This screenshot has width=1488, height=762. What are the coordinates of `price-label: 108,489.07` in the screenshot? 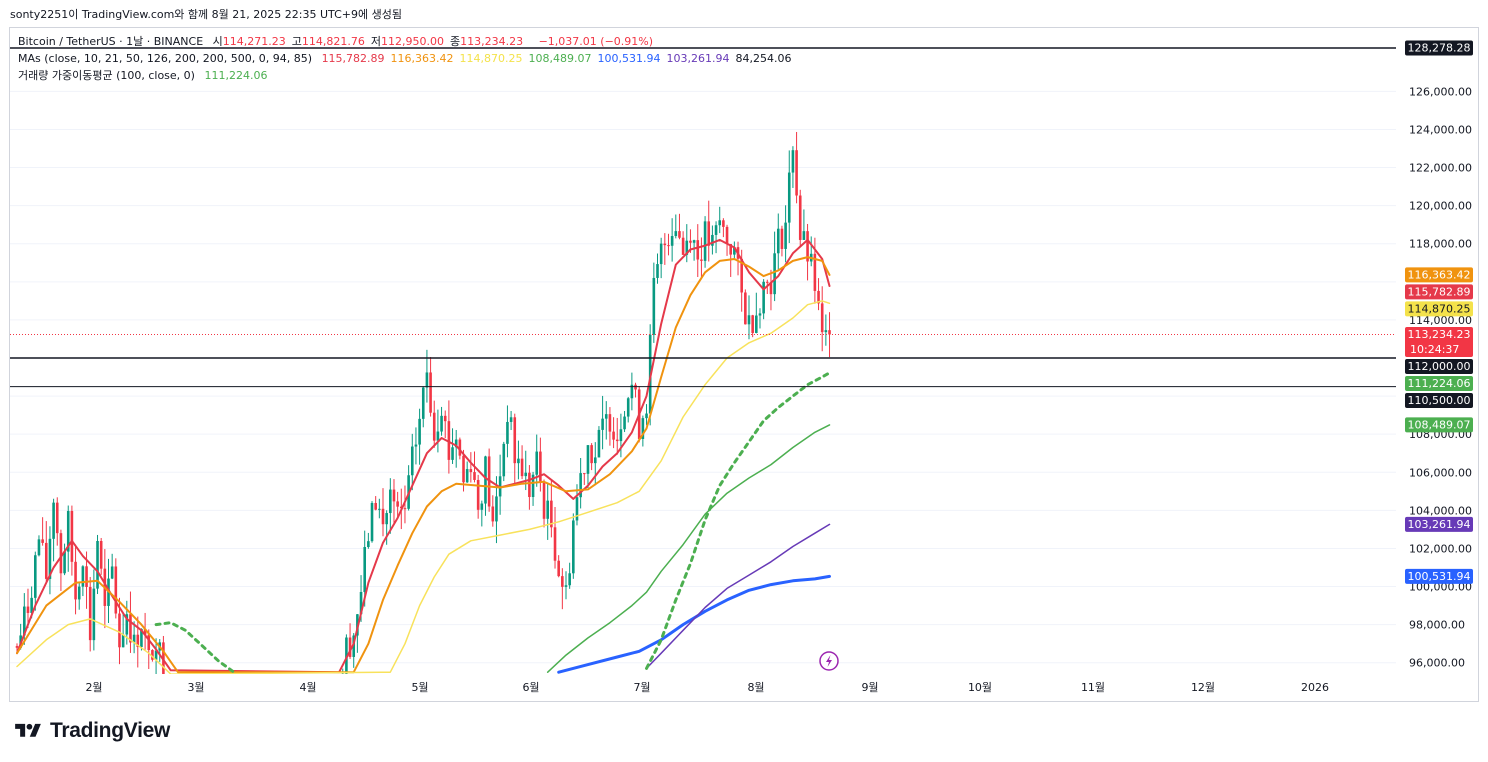 It's located at (1439, 425).